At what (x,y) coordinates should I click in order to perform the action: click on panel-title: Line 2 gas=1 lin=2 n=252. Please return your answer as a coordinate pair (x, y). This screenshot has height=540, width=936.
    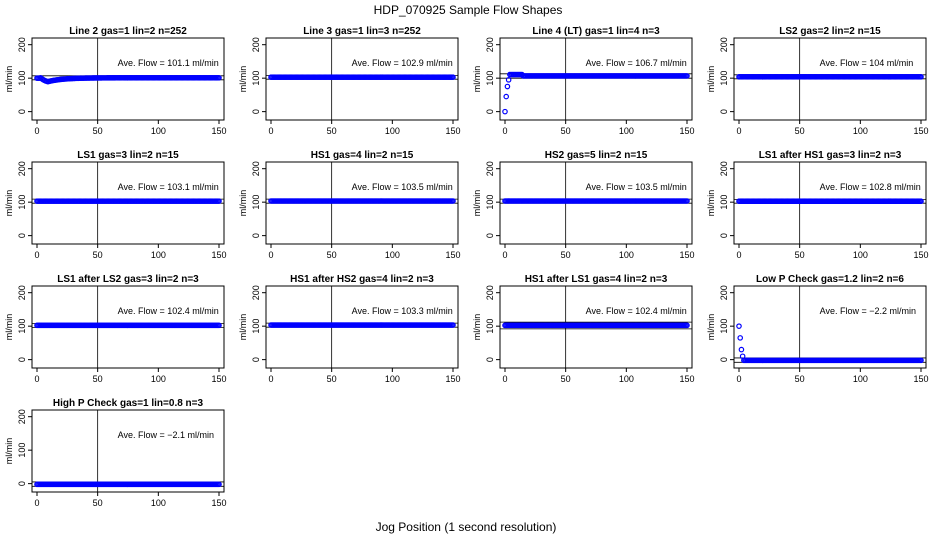
    Looking at the image, I should click on (128, 31).